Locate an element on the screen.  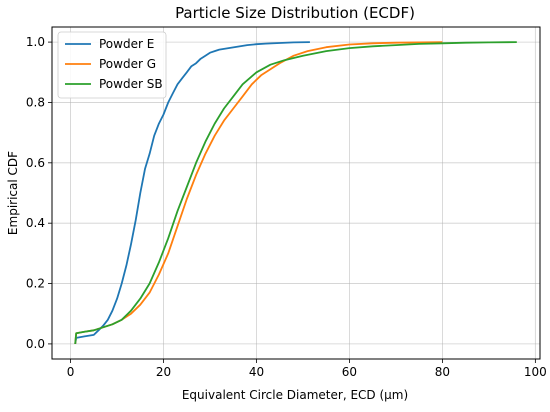
y-tick-label: 0.4 is located at coordinates (35, 223).